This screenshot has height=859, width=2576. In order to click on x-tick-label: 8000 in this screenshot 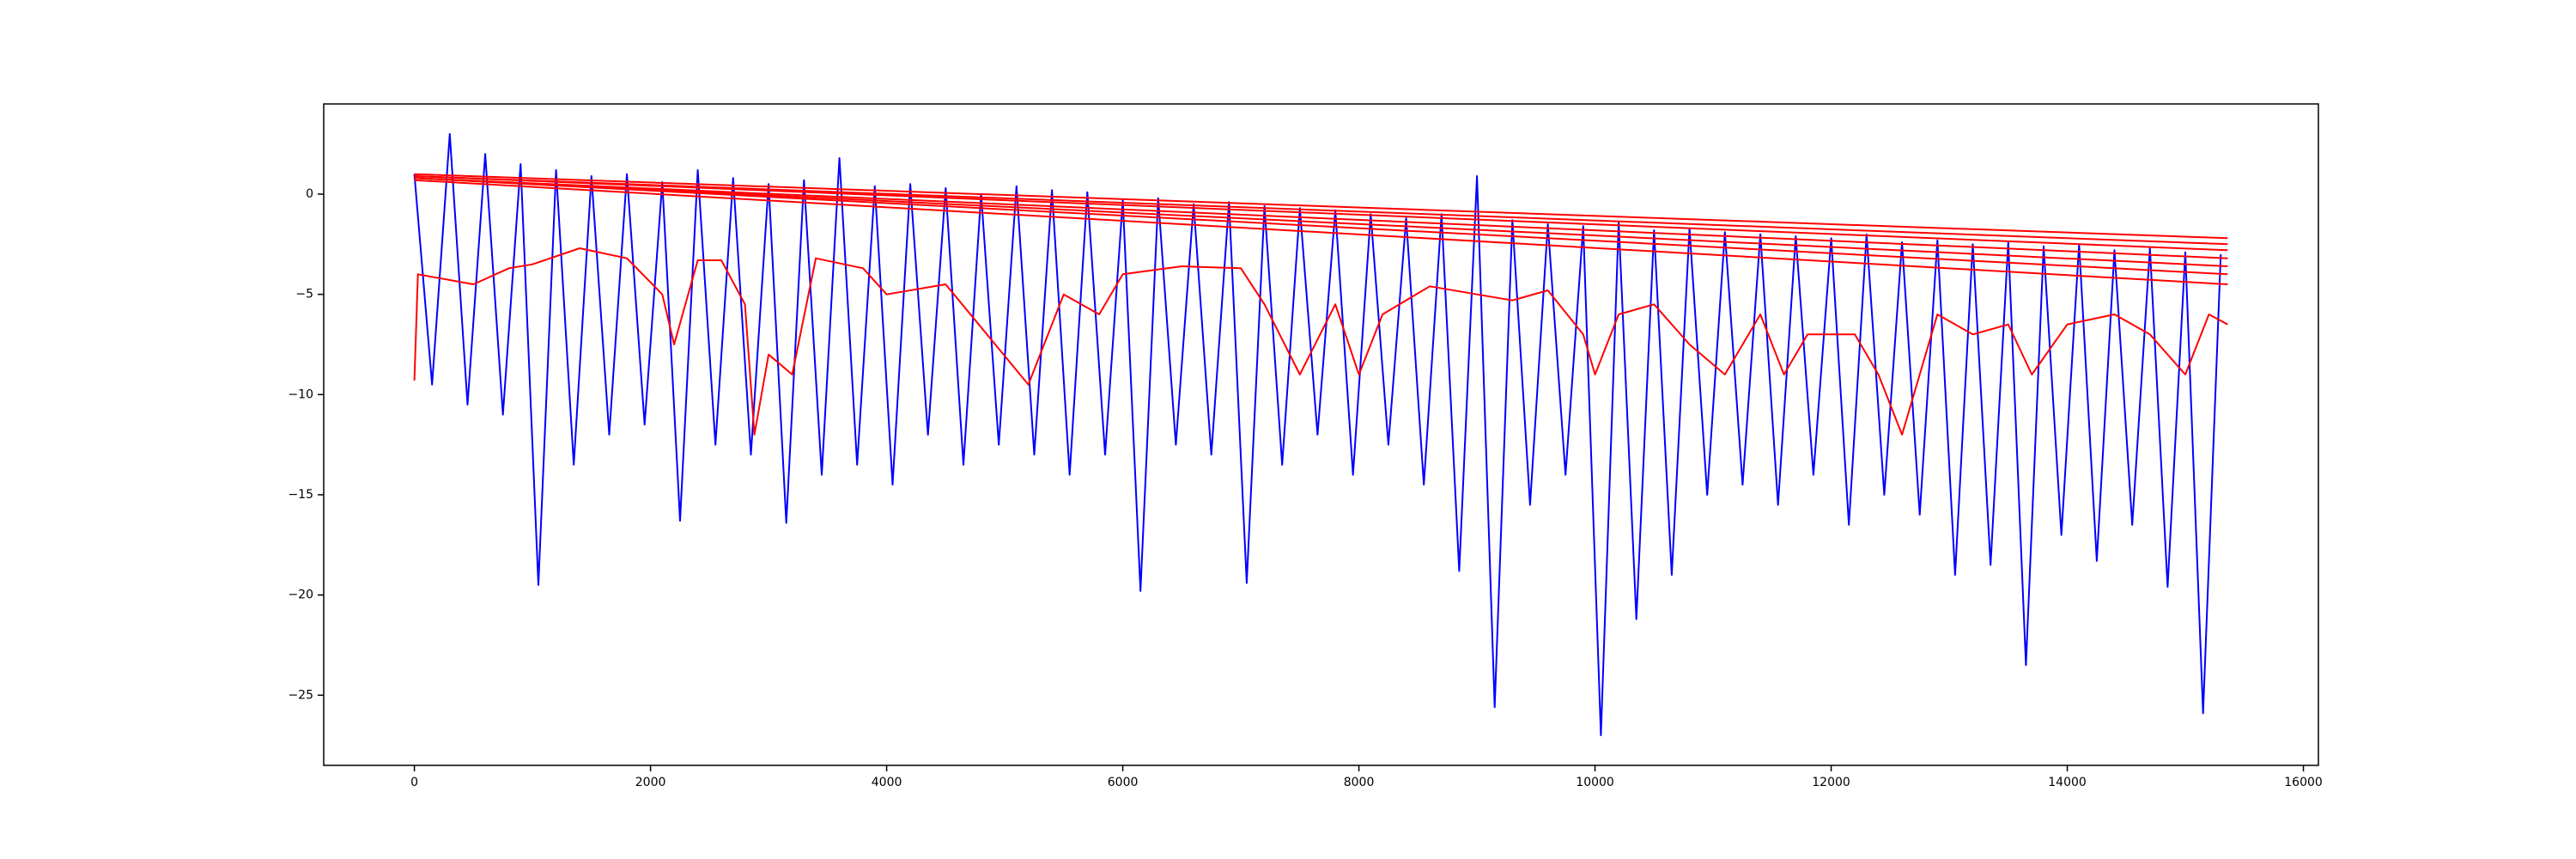, I will do `click(1360, 783)`.